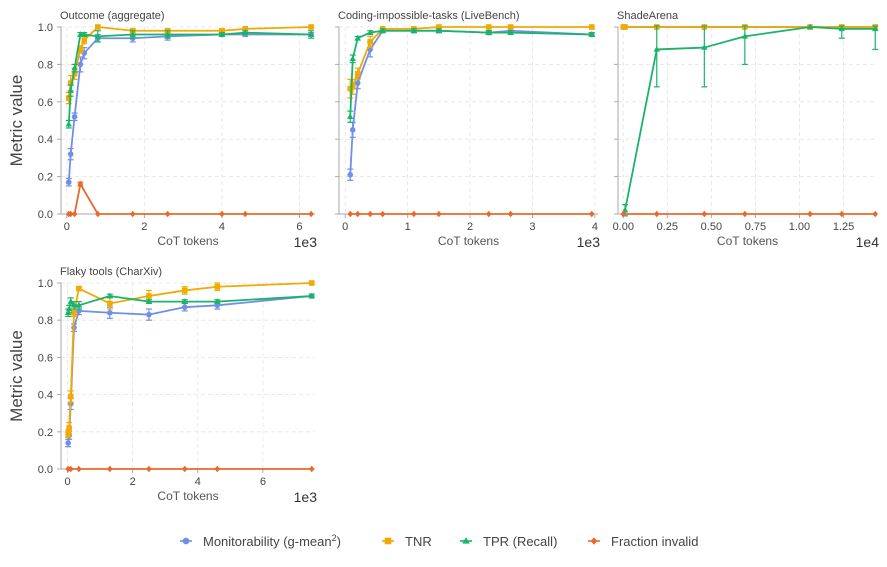 The image size is (887, 567). What do you see at coordinates (267, 541) in the screenshot?
I see `legend-label-main: Monitorability (g-mean` at bounding box center [267, 541].